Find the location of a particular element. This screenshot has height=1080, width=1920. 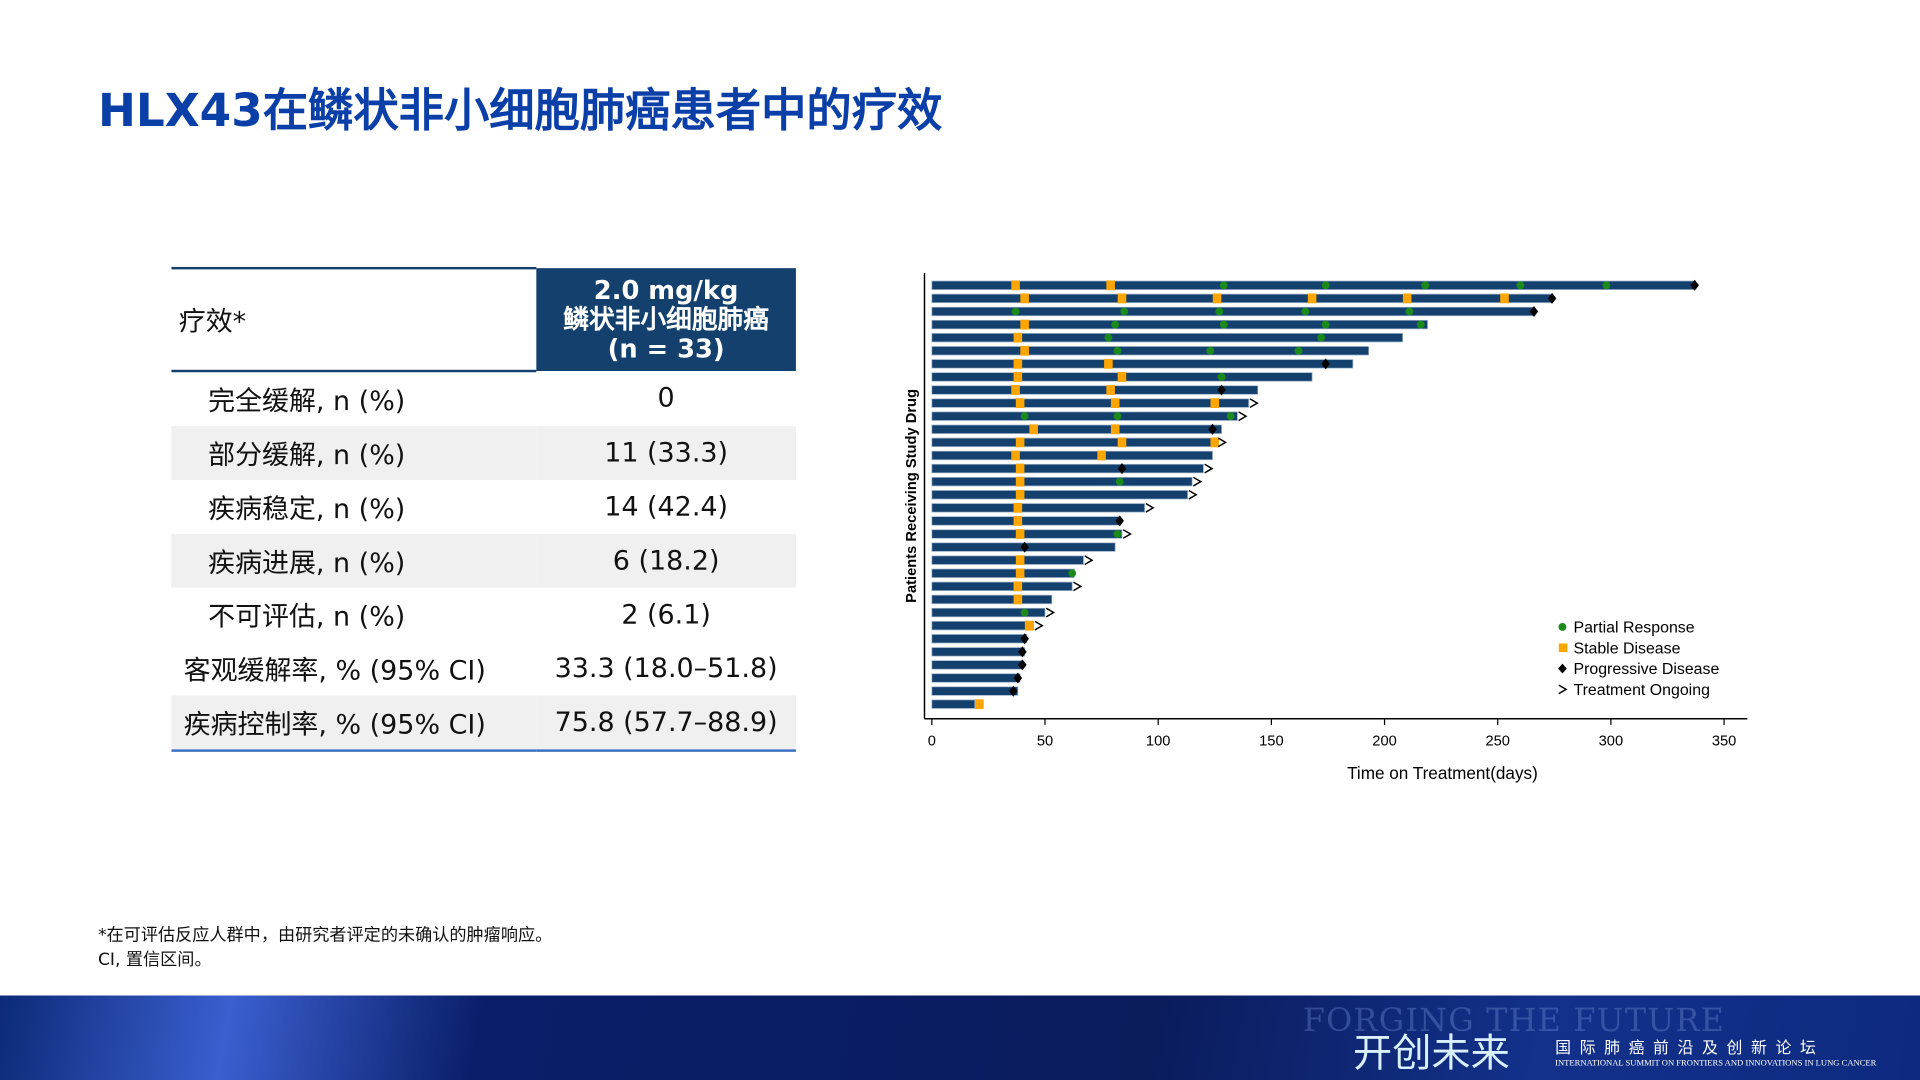

table-row: 疾病稳定, n (%) 14 (42.4) is located at coordinates (483, 507).